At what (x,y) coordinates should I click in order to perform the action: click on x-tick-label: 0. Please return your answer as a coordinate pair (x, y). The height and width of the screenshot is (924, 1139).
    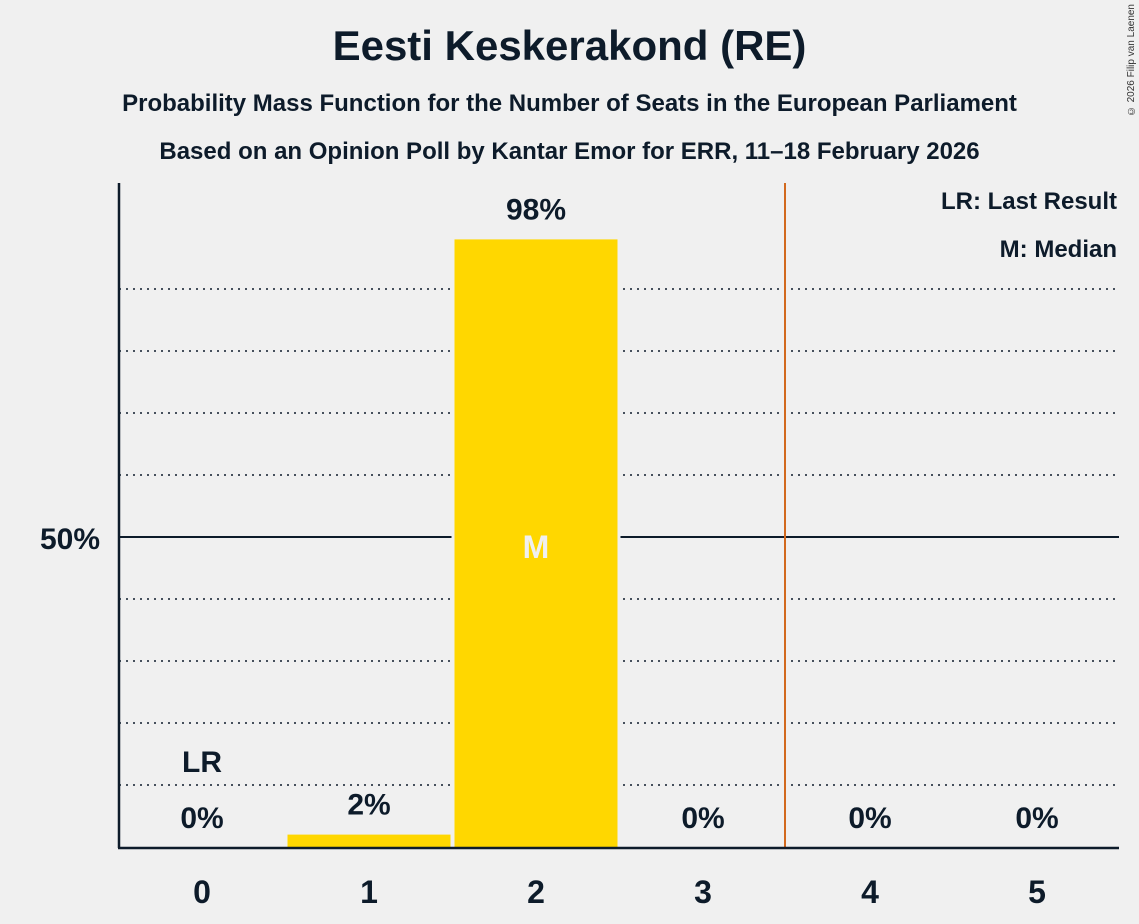
    Looking at the image, I should click on (202, 892).